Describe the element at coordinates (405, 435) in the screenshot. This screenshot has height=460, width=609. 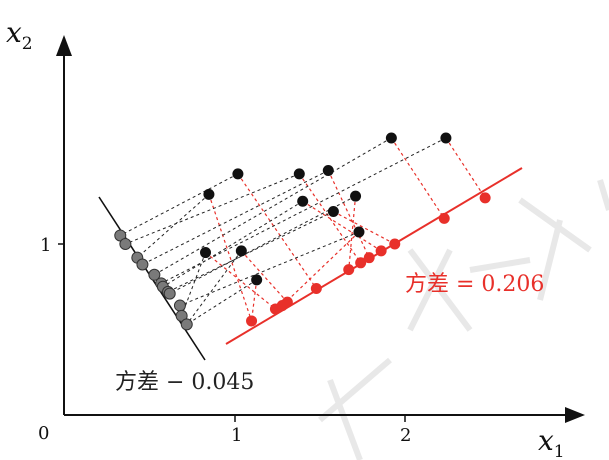
I see `x-tick-label-2: 2` at that location.